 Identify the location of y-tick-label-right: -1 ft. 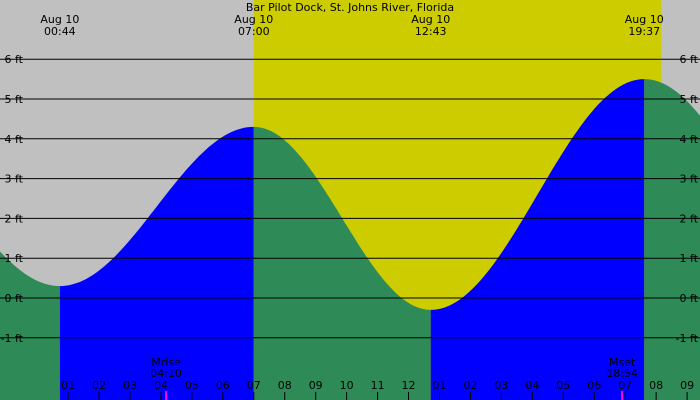
(687, 338).